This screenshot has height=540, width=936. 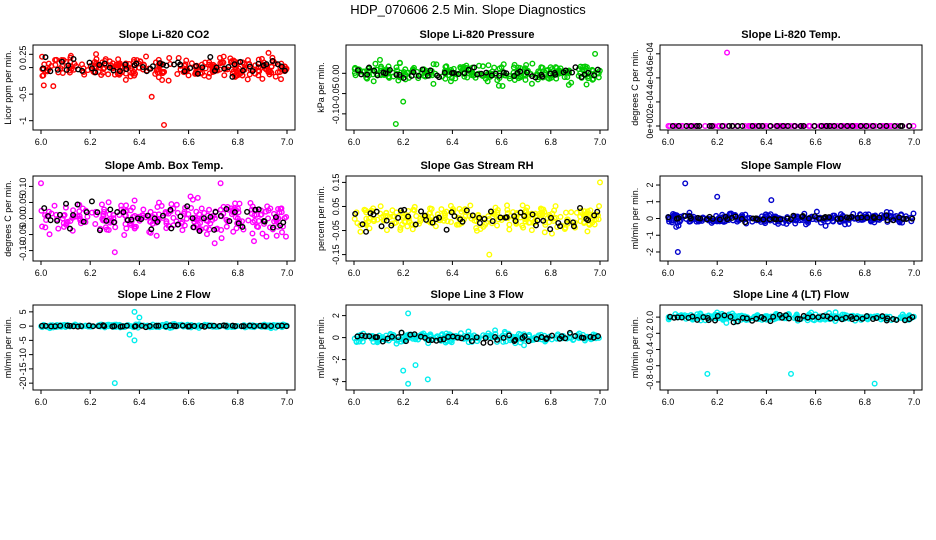 I want to click on plot-1-xtick-label: 6.0, so click(x=354, y=142).